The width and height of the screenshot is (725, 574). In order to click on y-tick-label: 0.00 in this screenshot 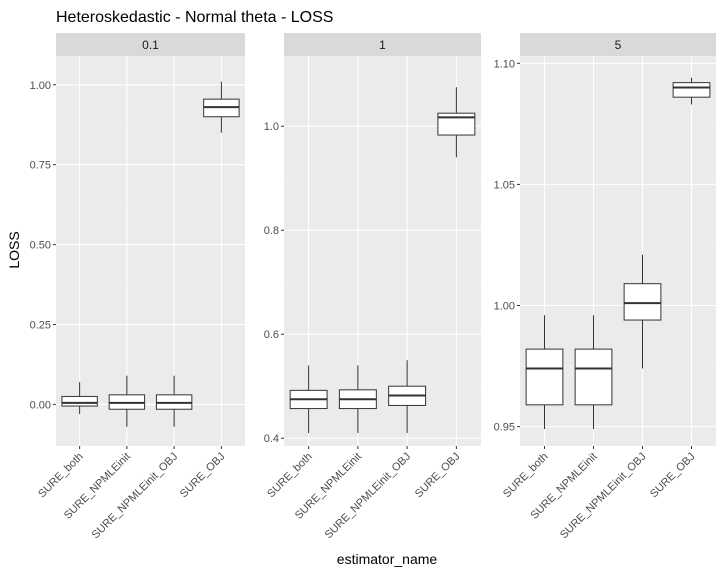, I will do `click(40, 405)`.